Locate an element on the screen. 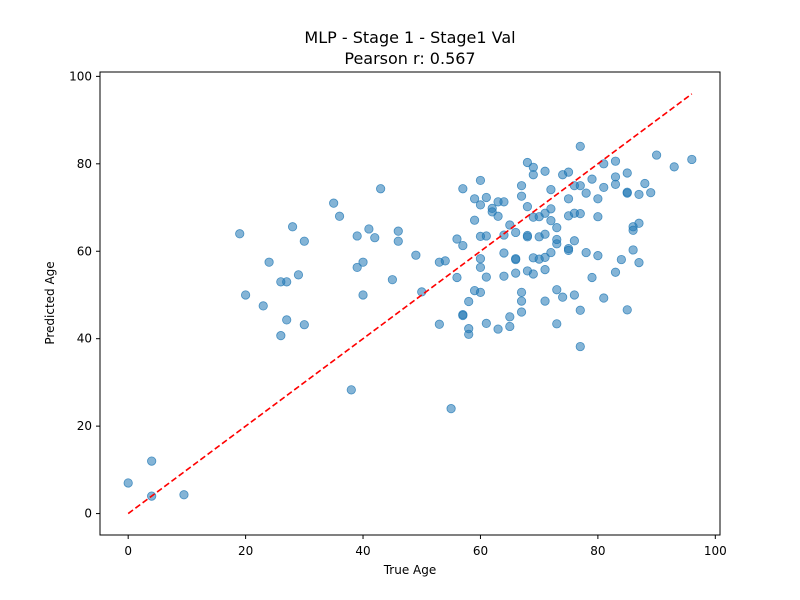 This screenshot has width=800, height=600. y-axis: 0 20 40 60 80 100 is located at coordinates (84, 295).